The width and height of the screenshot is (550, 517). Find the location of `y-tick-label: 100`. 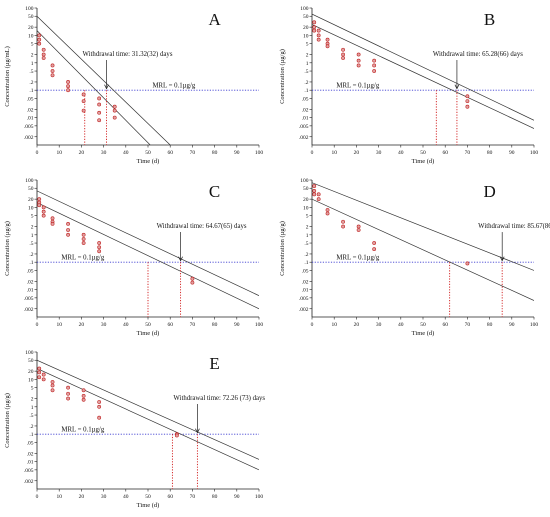

y-tick-label: 100 is located at coordinates (29, 353).